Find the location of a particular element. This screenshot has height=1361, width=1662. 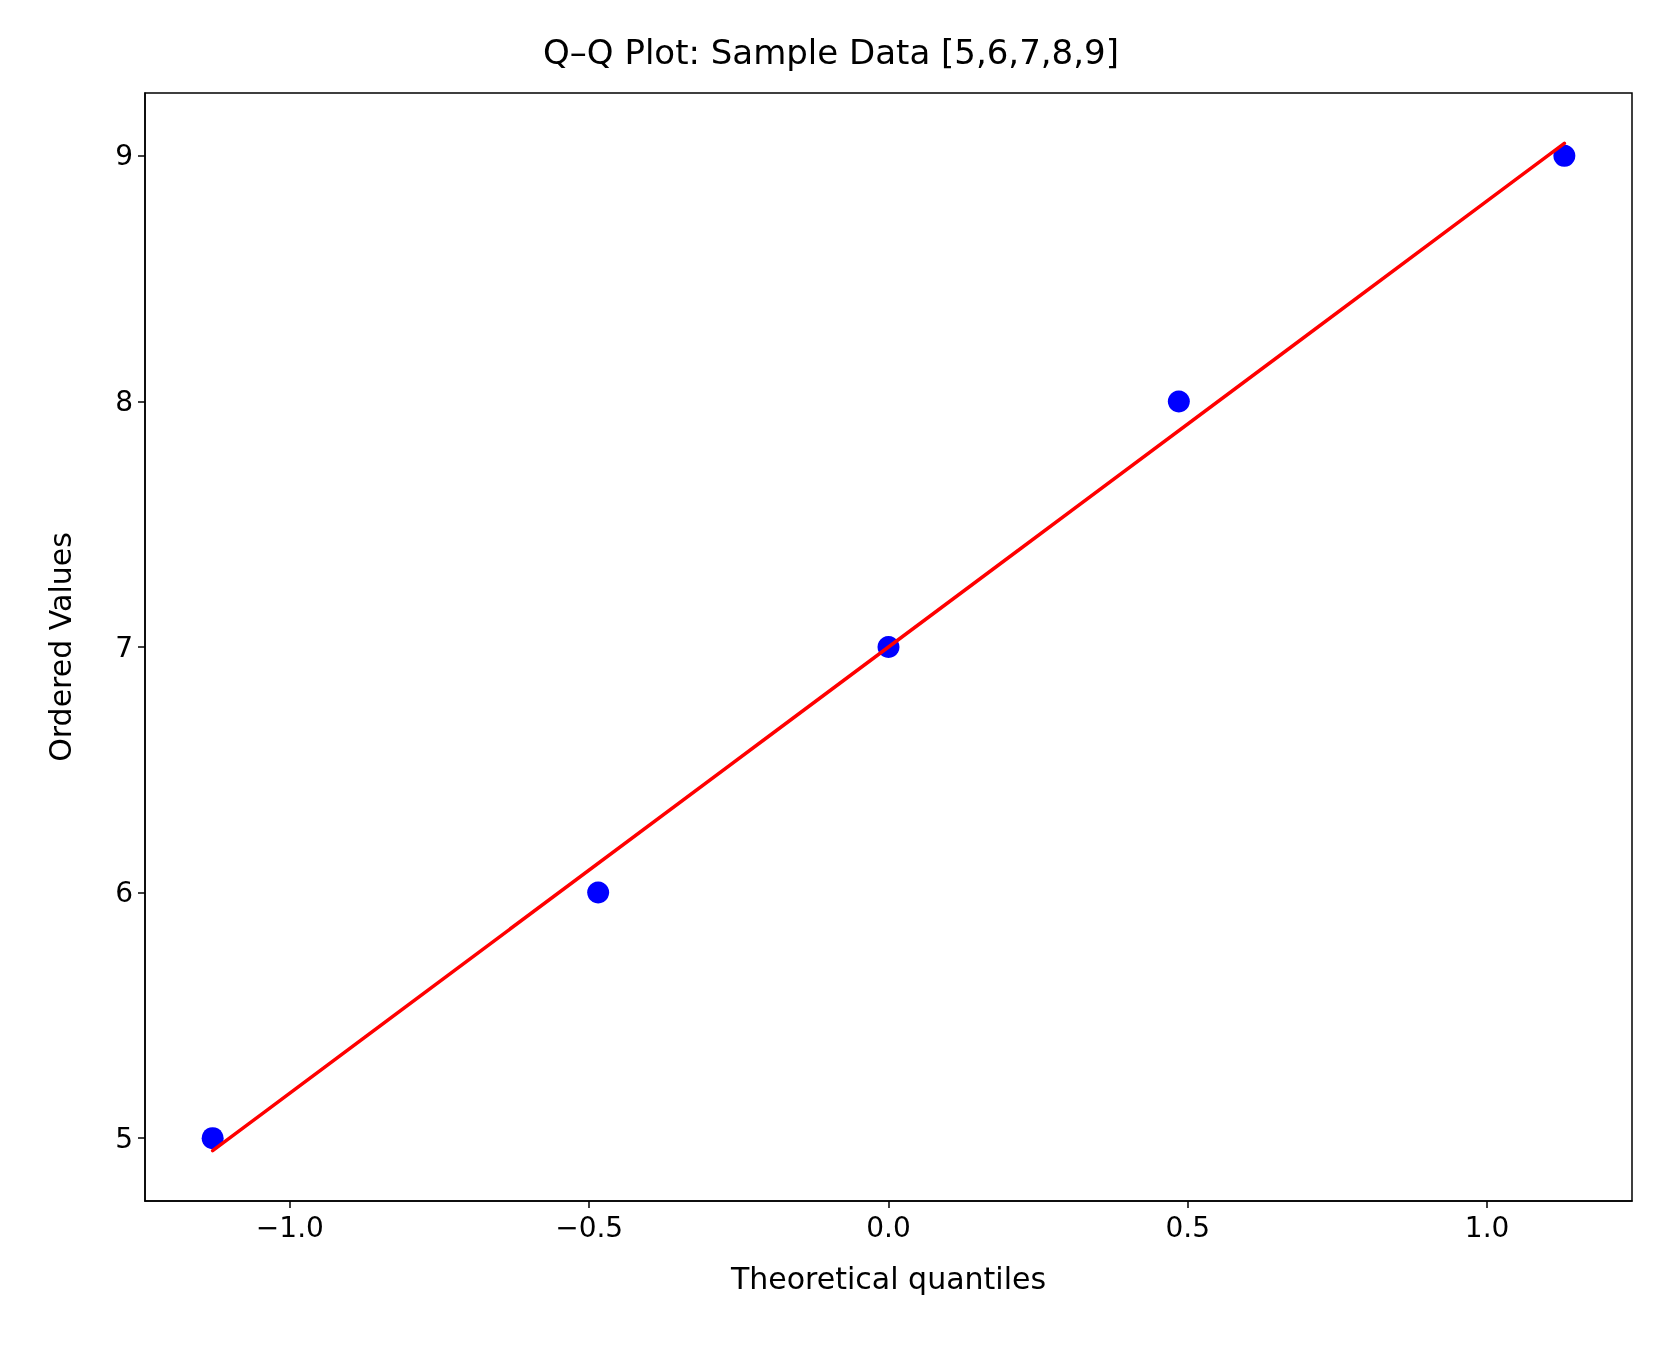

x-tick-label: 0.5 is located at coordinates (1188, 1227).